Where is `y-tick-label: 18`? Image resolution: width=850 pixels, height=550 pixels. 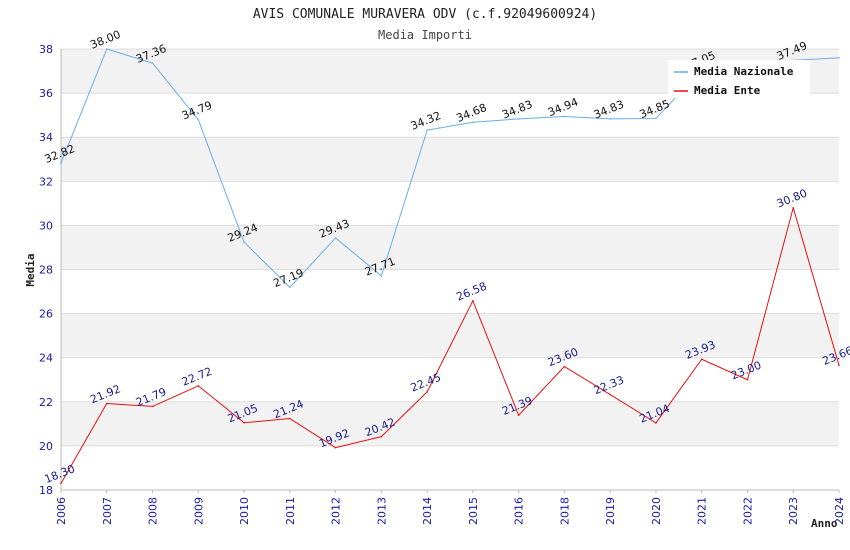
y-tick-label: 18 is located at coordinates (46, 490).